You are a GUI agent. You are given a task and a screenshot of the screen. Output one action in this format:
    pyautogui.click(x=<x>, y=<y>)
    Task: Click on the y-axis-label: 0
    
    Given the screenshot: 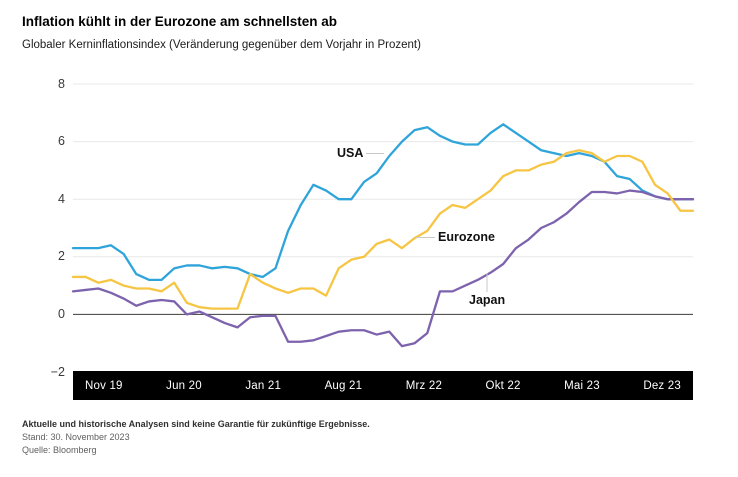 What is the action you would take?
    pyautogui.click(x=61, y=314)
    